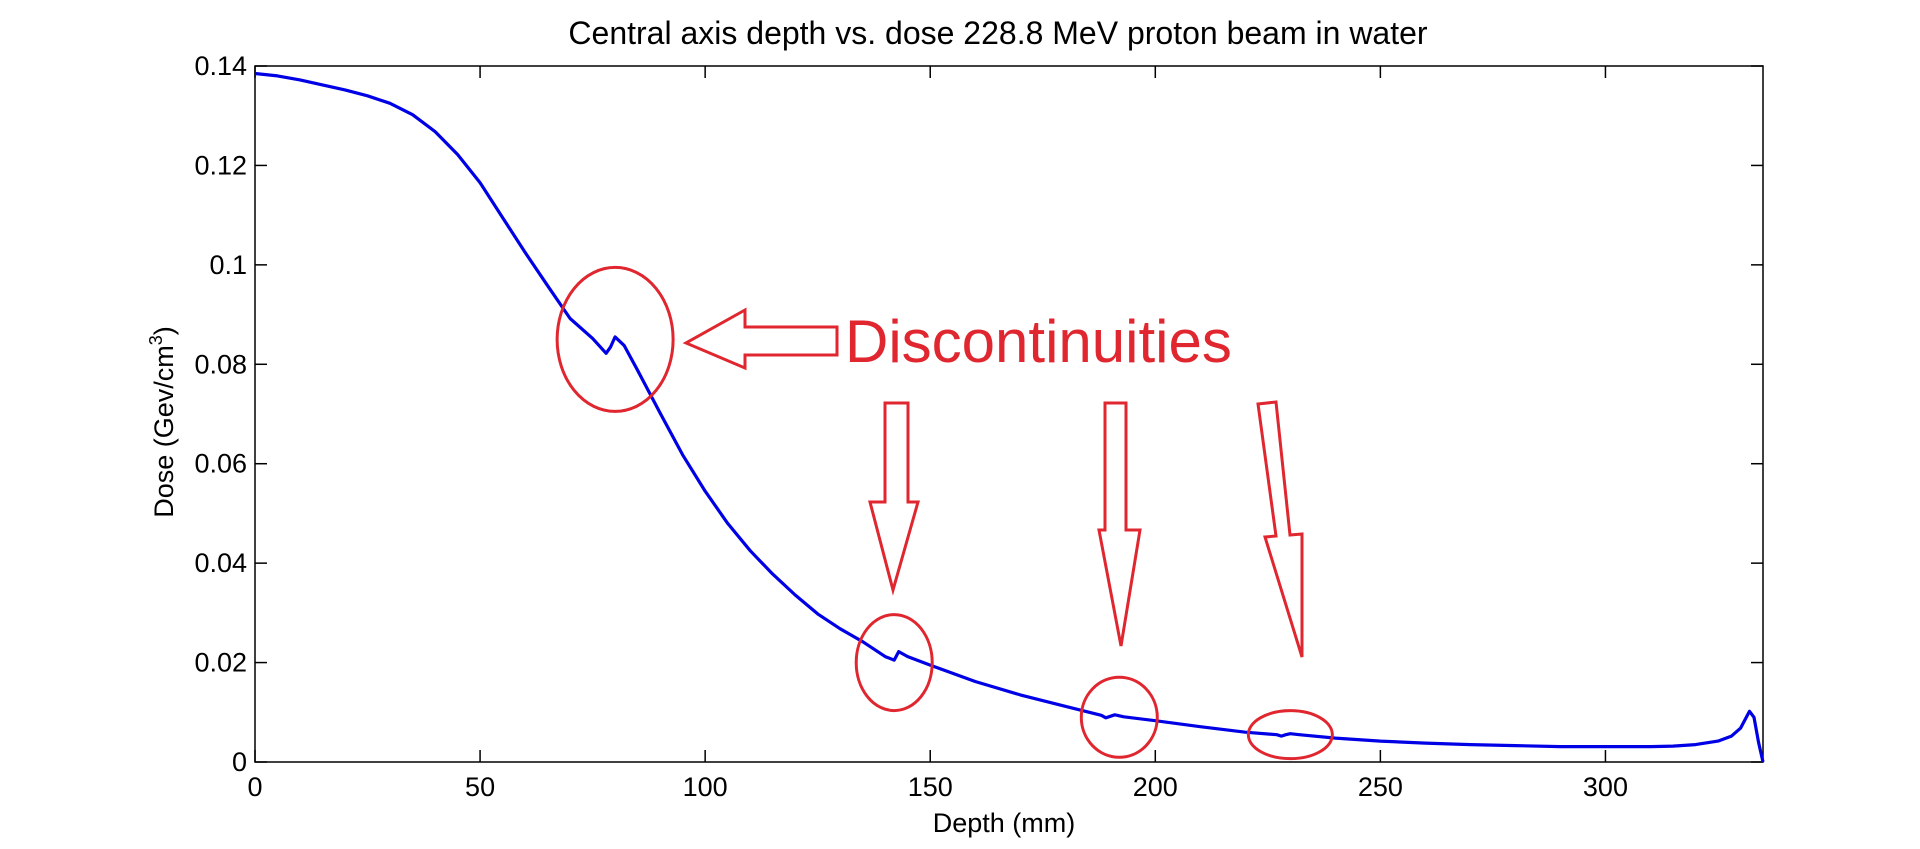  What do you see at coordinates (220, 464) in the screenshot?
I see `y-tick-label: 0.06` at bounding box center [220, 464].